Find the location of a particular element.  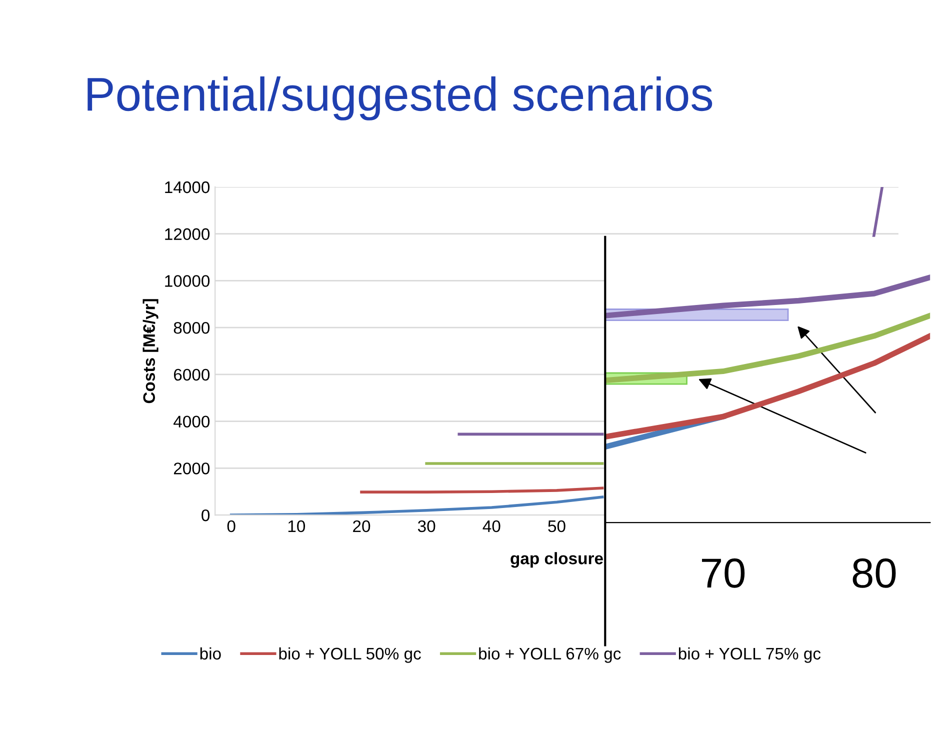

x-tick-label: 0 is located at coordinates (231, 526).